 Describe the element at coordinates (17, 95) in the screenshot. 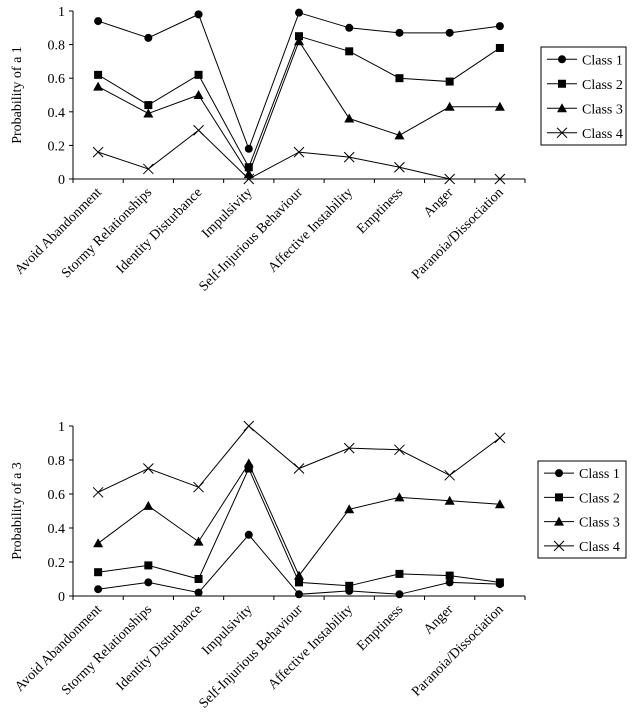

I see `y-axis-label: Probability of a 1` at that location.